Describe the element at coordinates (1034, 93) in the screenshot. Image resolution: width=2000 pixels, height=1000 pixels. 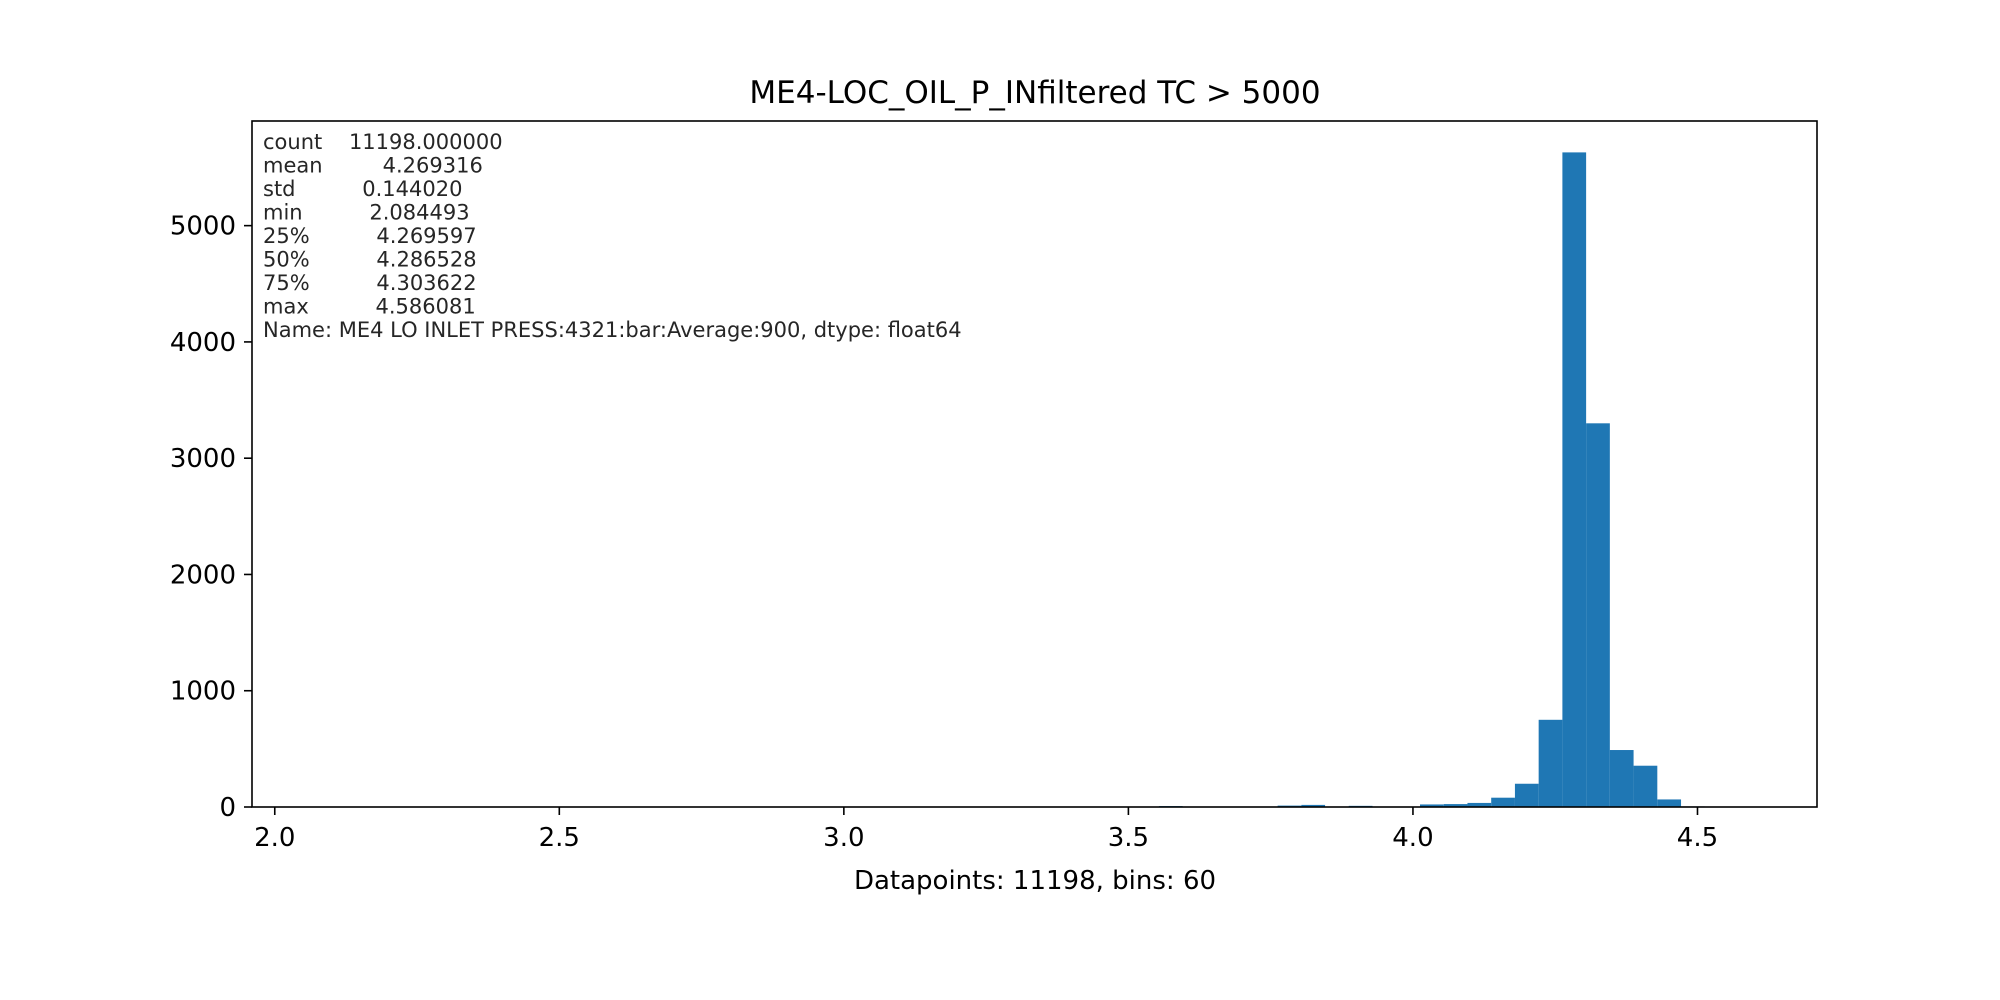
I see `chart-title: ME4-LOC_OIL_P_INfiltered TC > 5000` at that location.